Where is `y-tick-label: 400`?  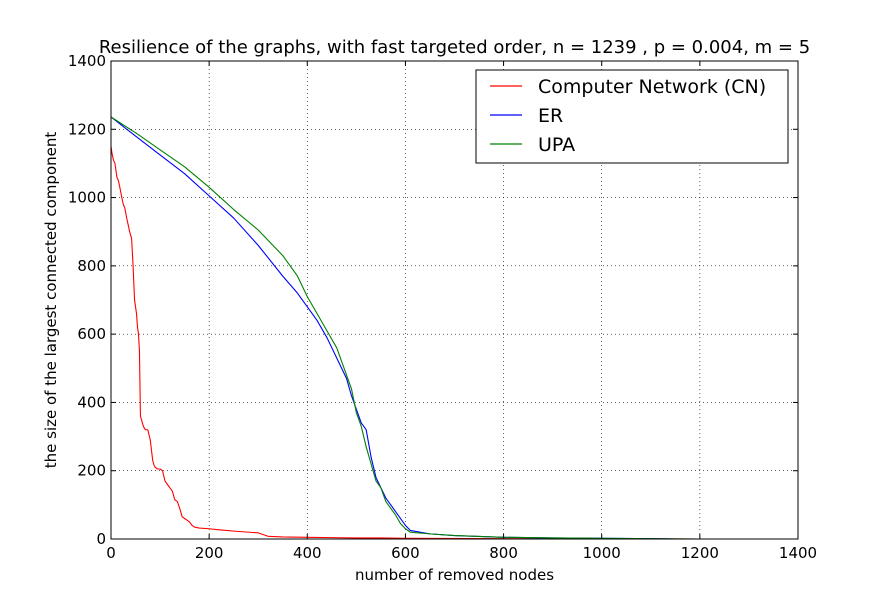 y-tick-label: 400 is located at coordinates (91, 402).